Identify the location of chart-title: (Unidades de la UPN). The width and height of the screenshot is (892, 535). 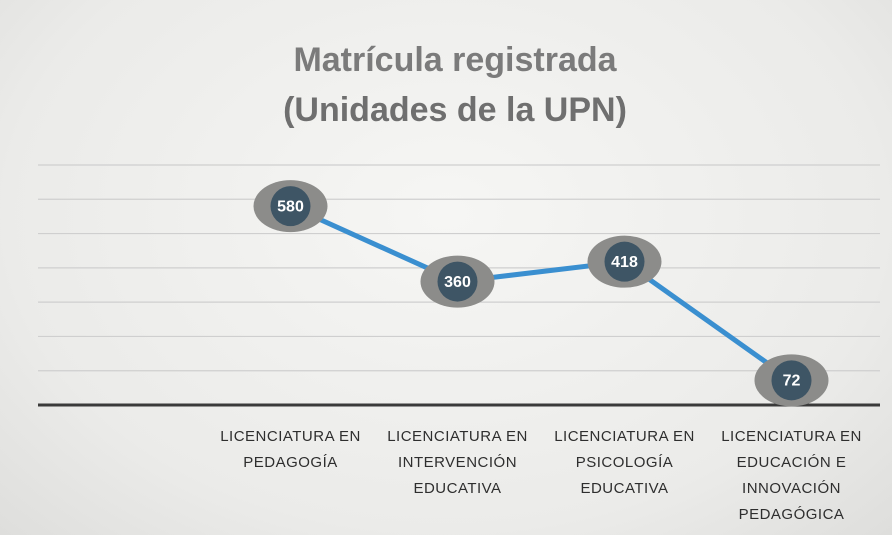
(455, 110).